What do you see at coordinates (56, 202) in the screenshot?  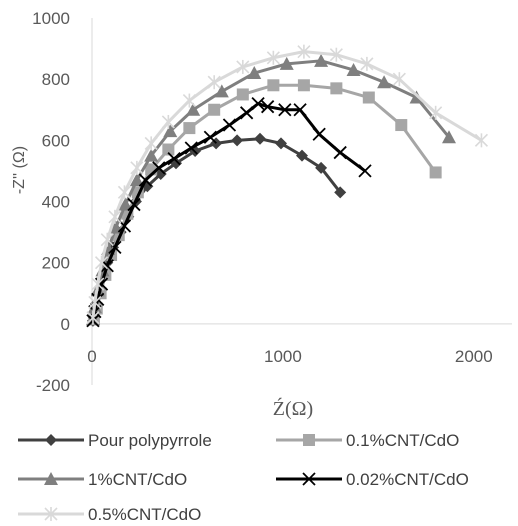 I see `y-tick-label: 400` at bounding box center [56, 202].